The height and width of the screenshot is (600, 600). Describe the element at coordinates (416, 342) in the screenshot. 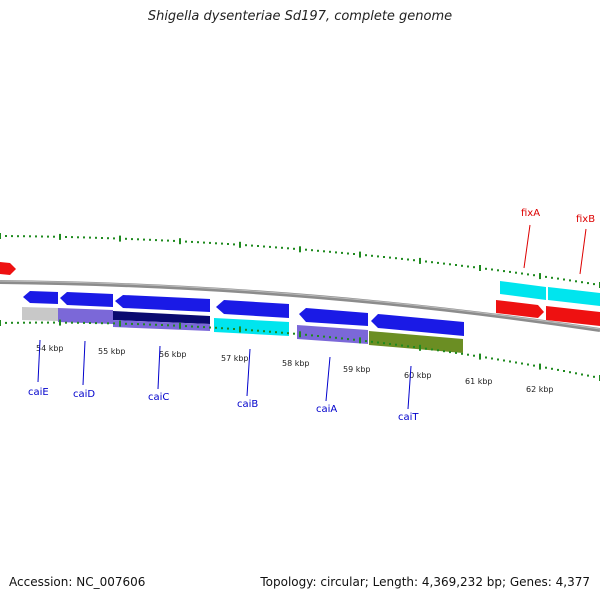

I see `feature-olive-caiT` at that location.